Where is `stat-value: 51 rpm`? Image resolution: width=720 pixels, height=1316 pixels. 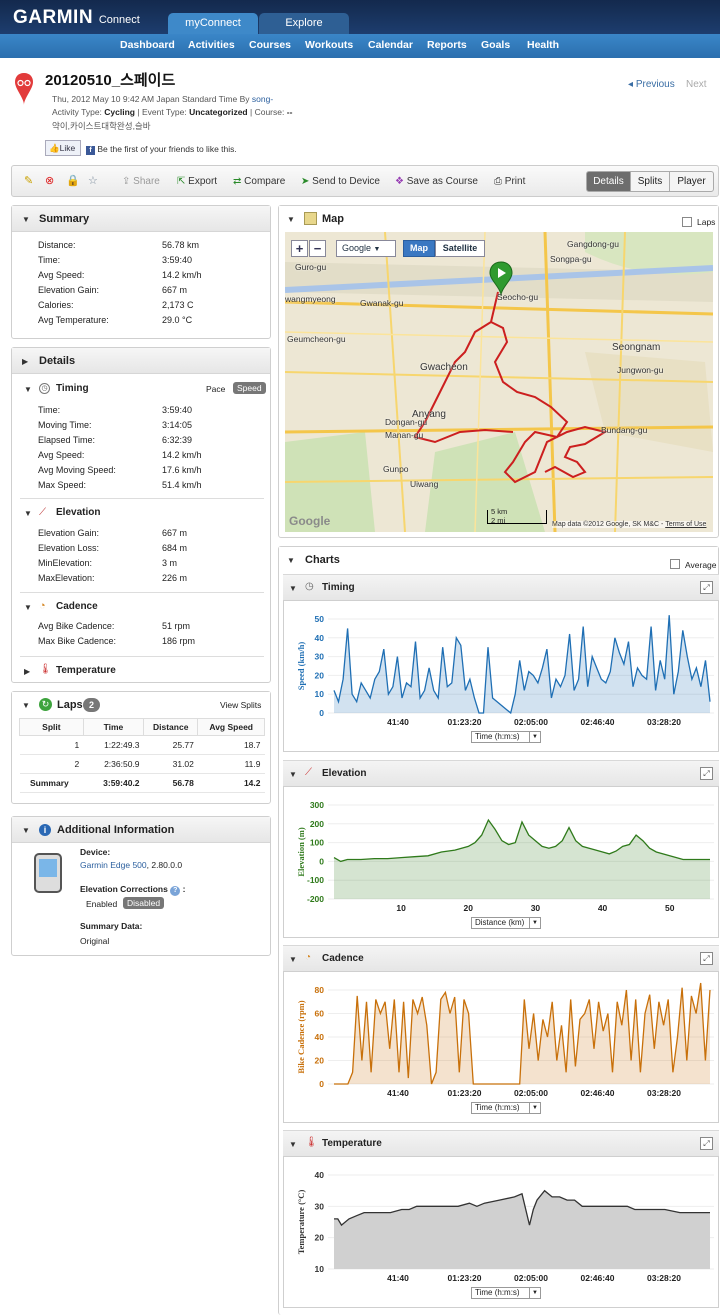
stat-value: 51 rpm is located at coordinates (176, 626).